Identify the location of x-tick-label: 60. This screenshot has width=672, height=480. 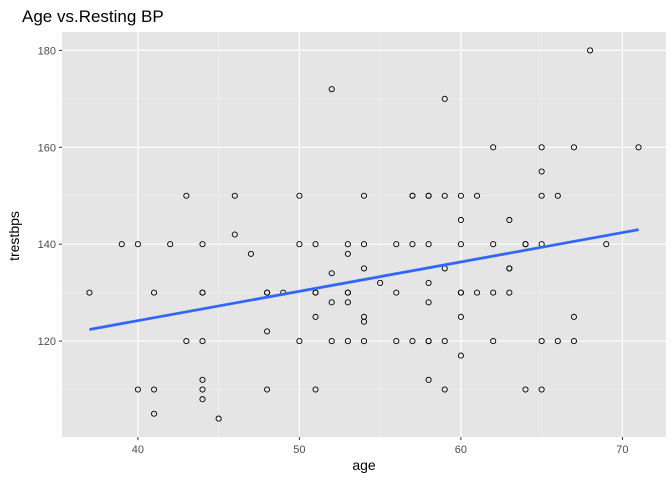
(461, 450).